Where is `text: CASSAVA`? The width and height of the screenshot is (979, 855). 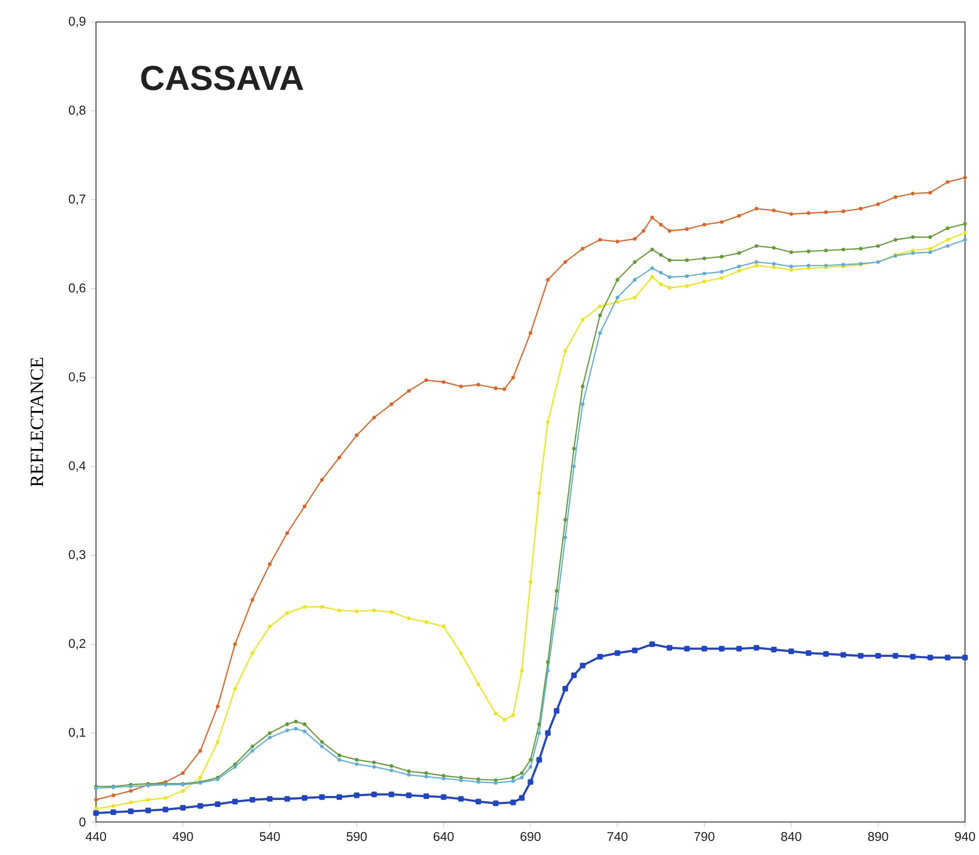
text: CASSAVA is located at coordinates (222, 78).